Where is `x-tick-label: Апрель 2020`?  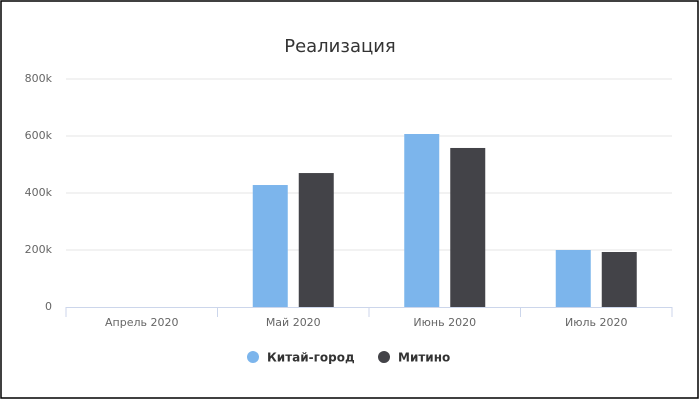
x-tick-label: Апрель 2020 is located at coordinates (141, 322).